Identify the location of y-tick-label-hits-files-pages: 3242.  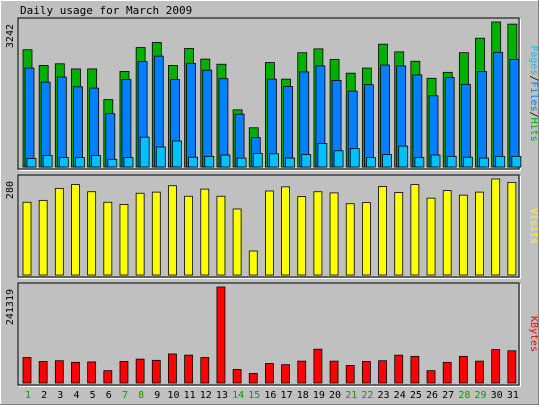
(10, 36).